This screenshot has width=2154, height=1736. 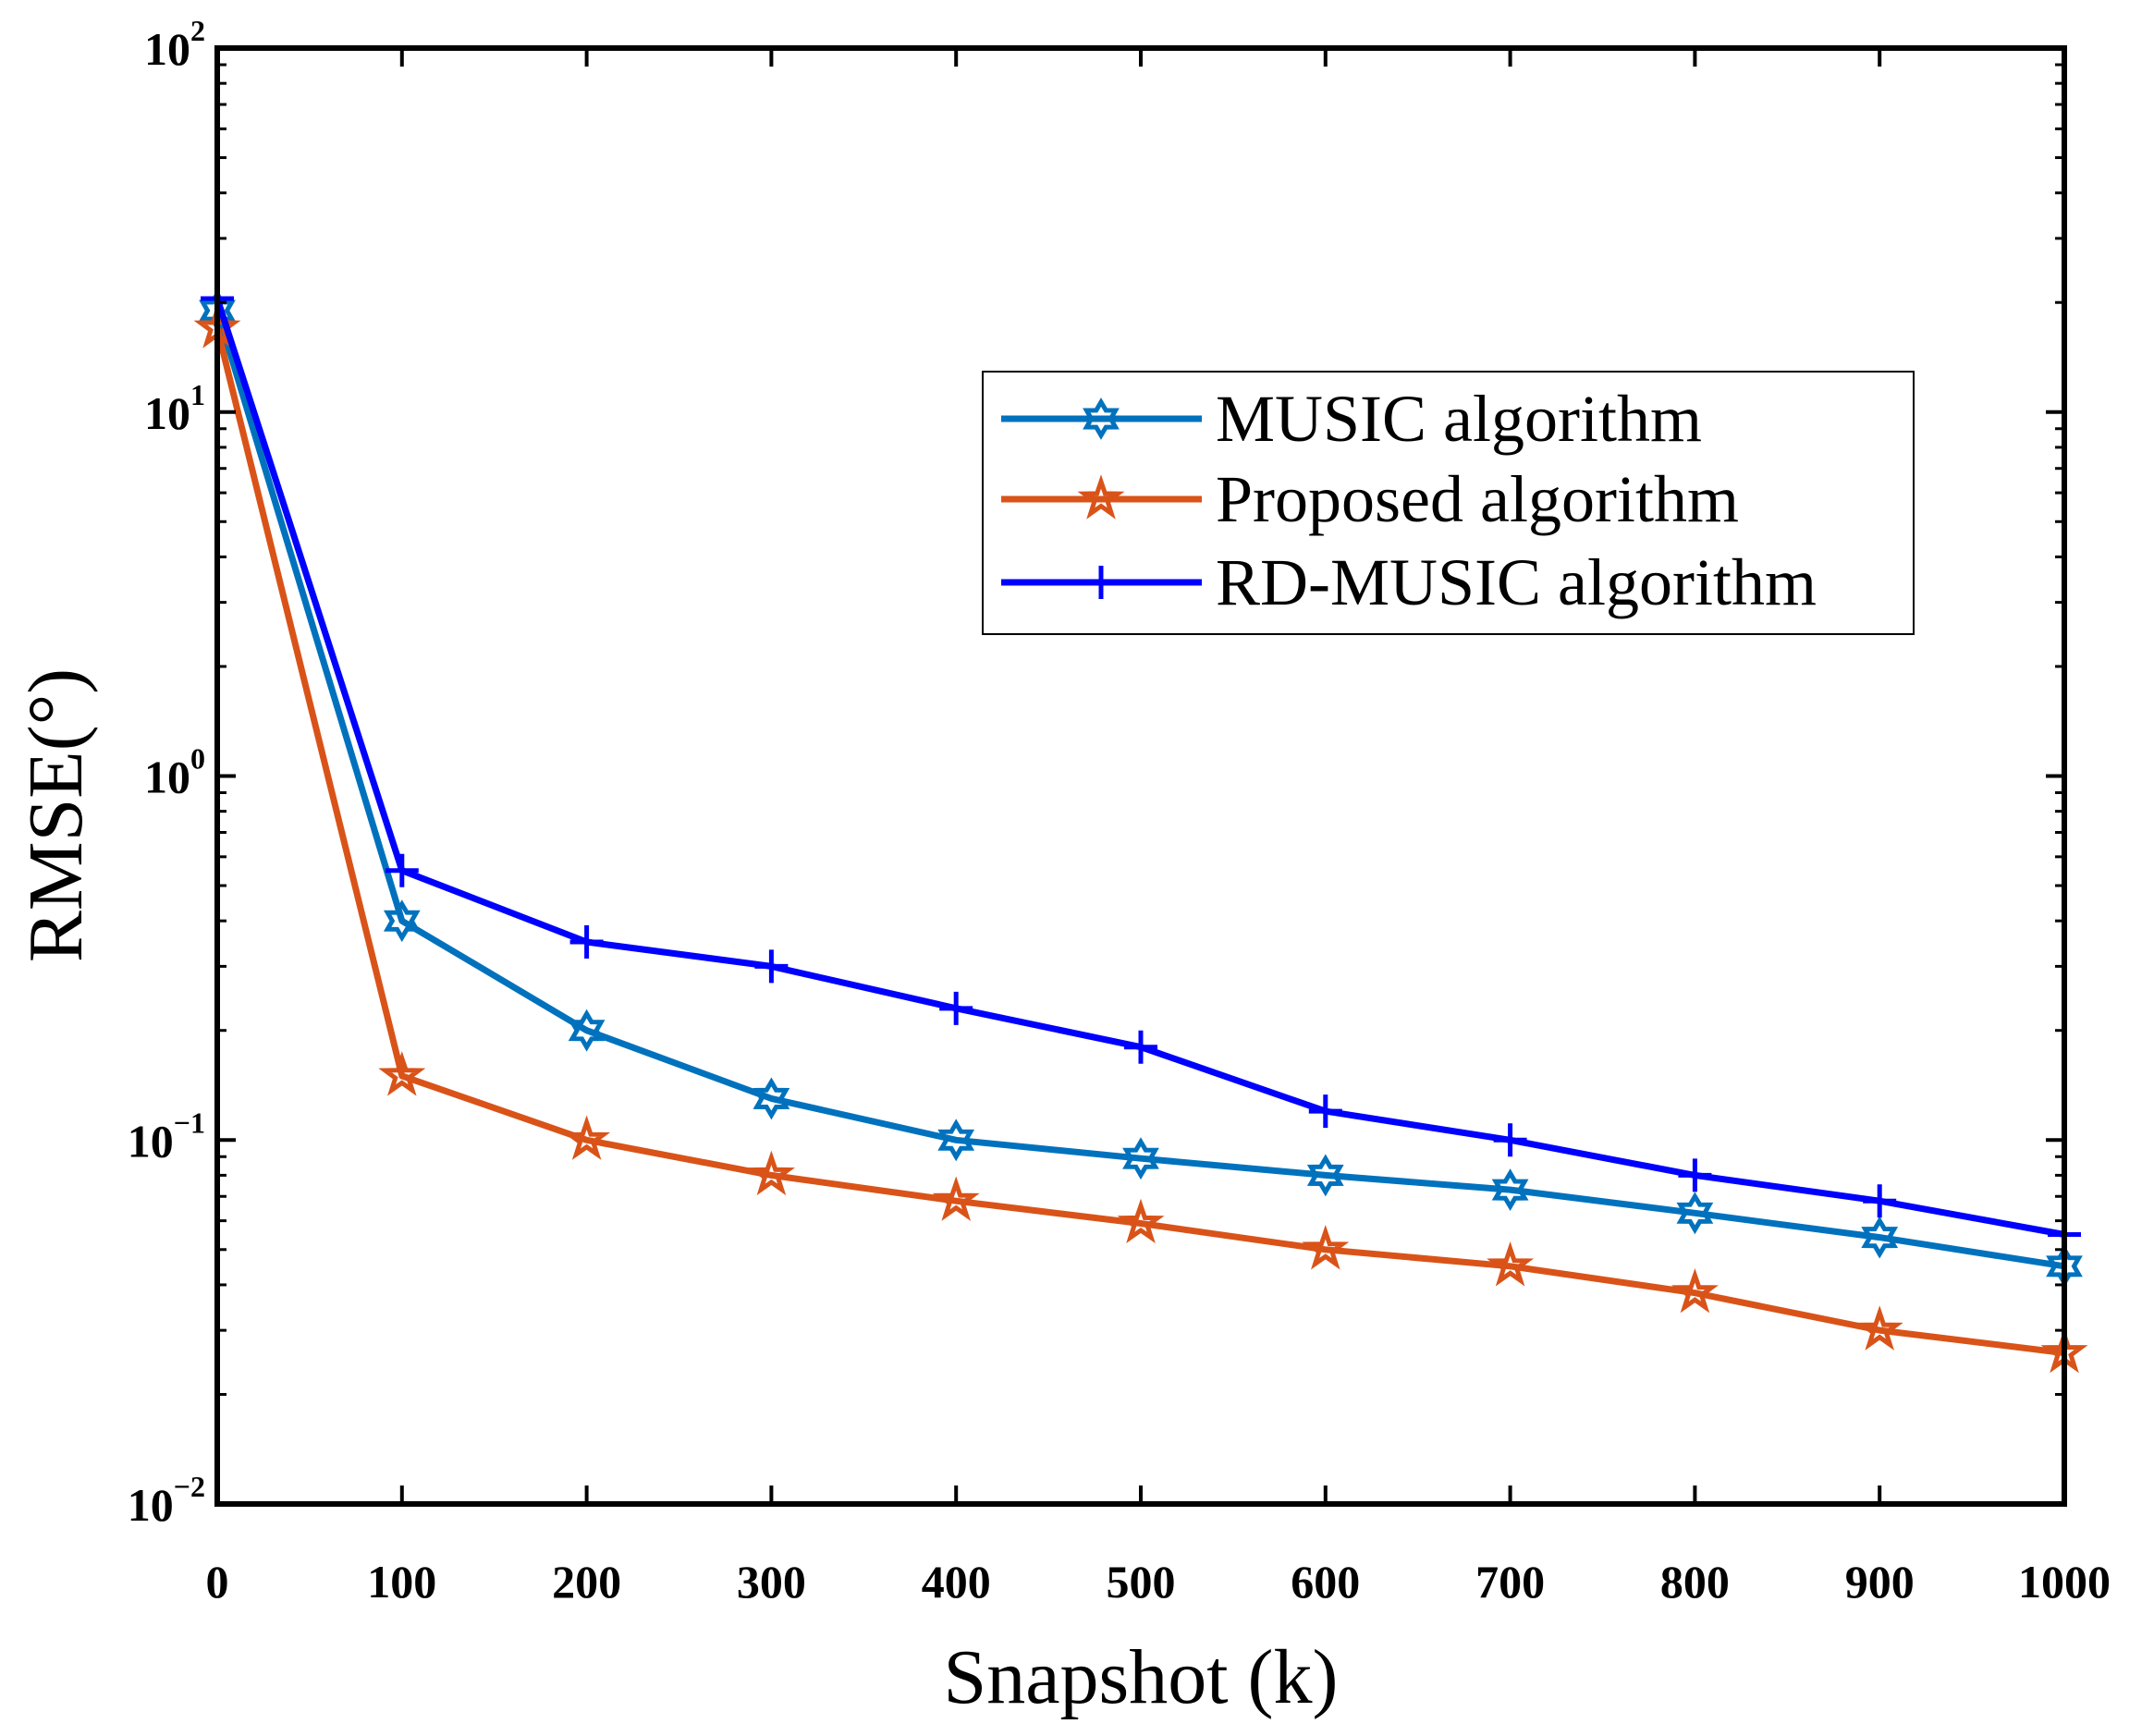 I want to click on x-tick-labels: 0 100 200 300 400 500 600 700 800 900 1000, so click(x=1159, y=1582).